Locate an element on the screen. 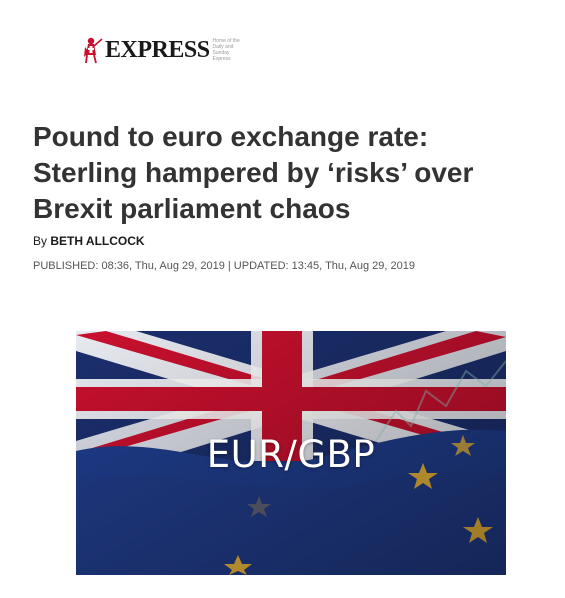 The image size is (565, 598). article-byline: By BETH ALLCOCK is located at coordinates (89, 241).